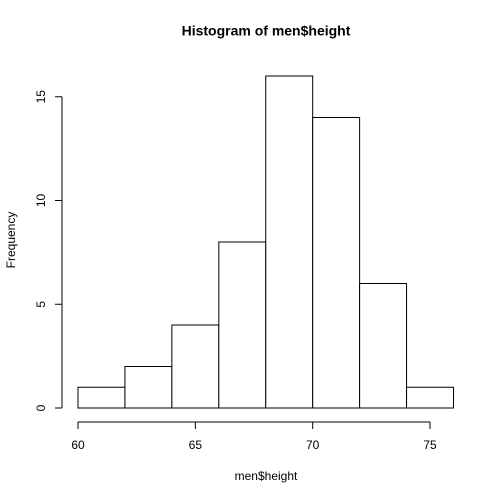 The width and height of the screenshot is (500, 500). I want to click on y-tick-label: 0, so click(41, 407).